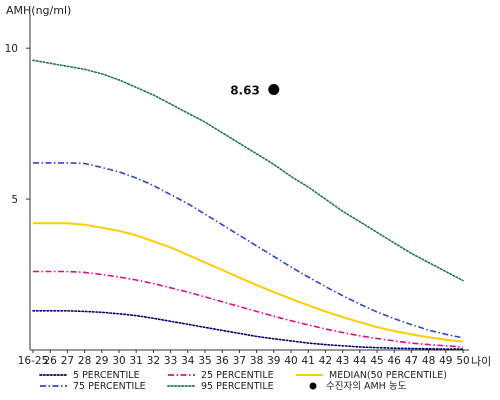 Image resolution: width=500 pixels, height=400 pixels. I want to click on x-tick-label: 32, so click(153, 361).